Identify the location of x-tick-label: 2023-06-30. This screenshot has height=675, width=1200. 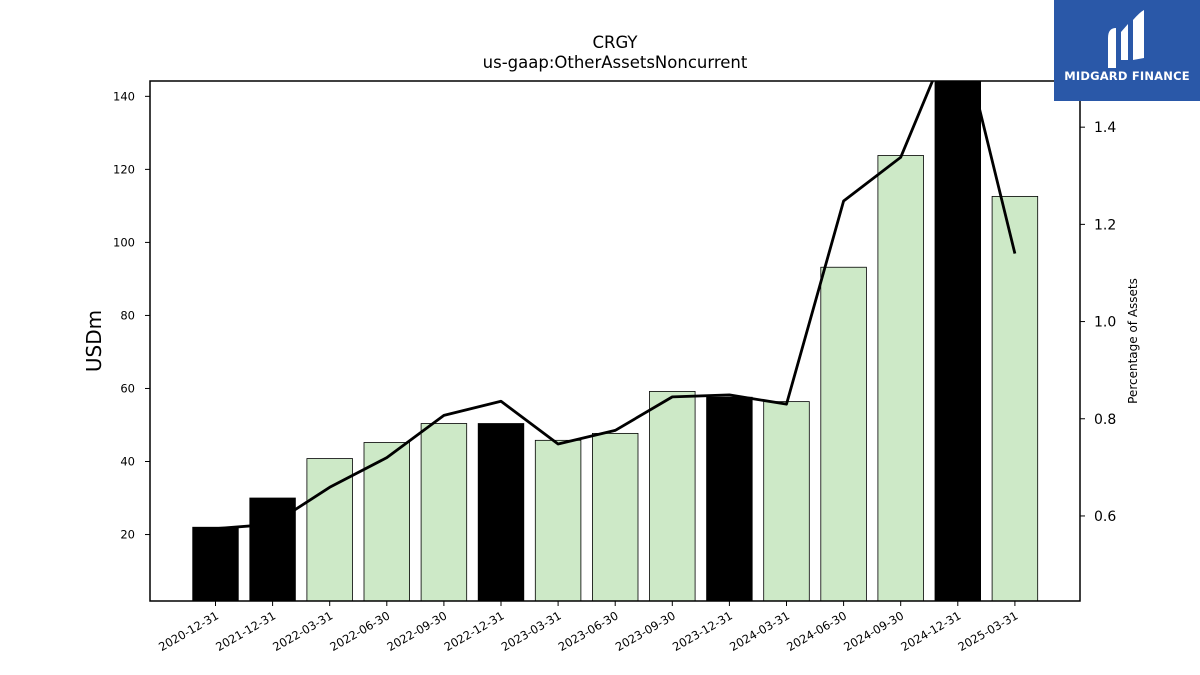
(588, 631).